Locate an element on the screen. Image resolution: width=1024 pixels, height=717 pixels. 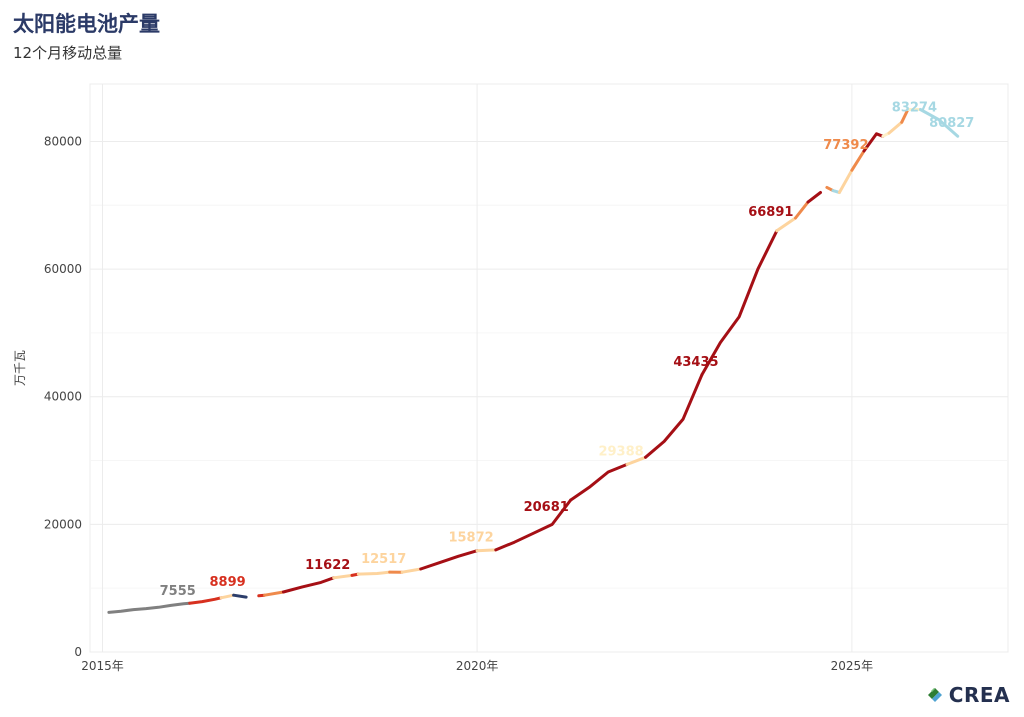
data-label: 66891 is located at coordinates (770, 212).